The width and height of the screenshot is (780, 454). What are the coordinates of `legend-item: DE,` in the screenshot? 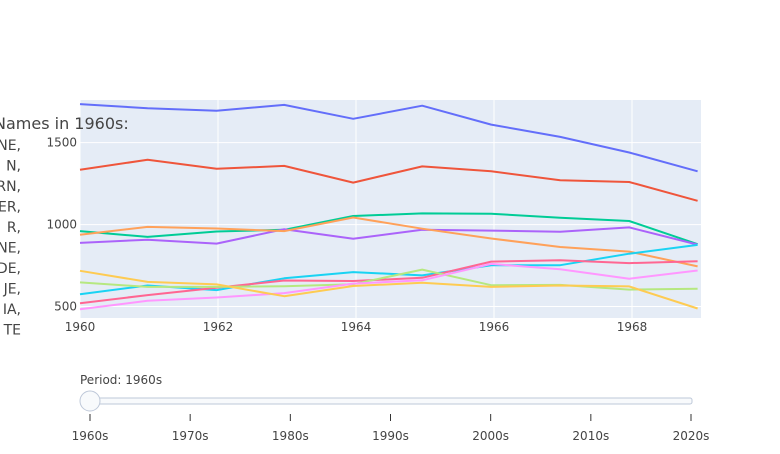 It's located at (10, 269).